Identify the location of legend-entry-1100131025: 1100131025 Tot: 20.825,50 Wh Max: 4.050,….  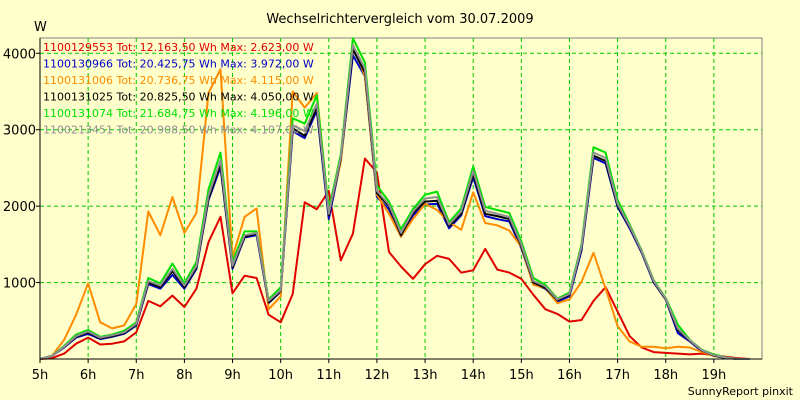
(178, 97).